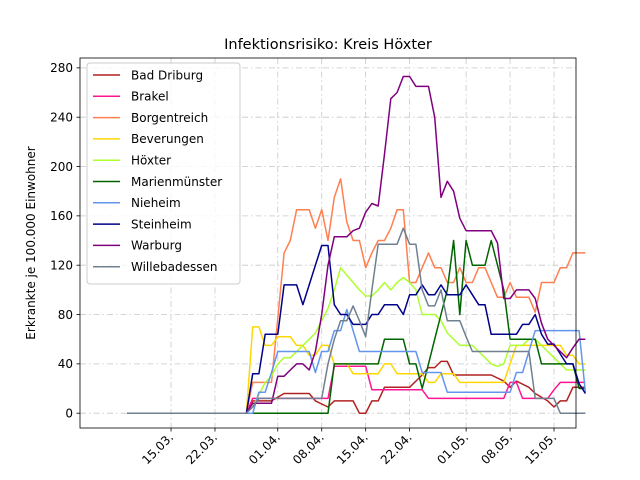 Image resolution: width=640 pixels, height=480 pixels. Describe the element at coordinates (61, 118) in the screenshot. I see `y-tick-label: 240` at that location.